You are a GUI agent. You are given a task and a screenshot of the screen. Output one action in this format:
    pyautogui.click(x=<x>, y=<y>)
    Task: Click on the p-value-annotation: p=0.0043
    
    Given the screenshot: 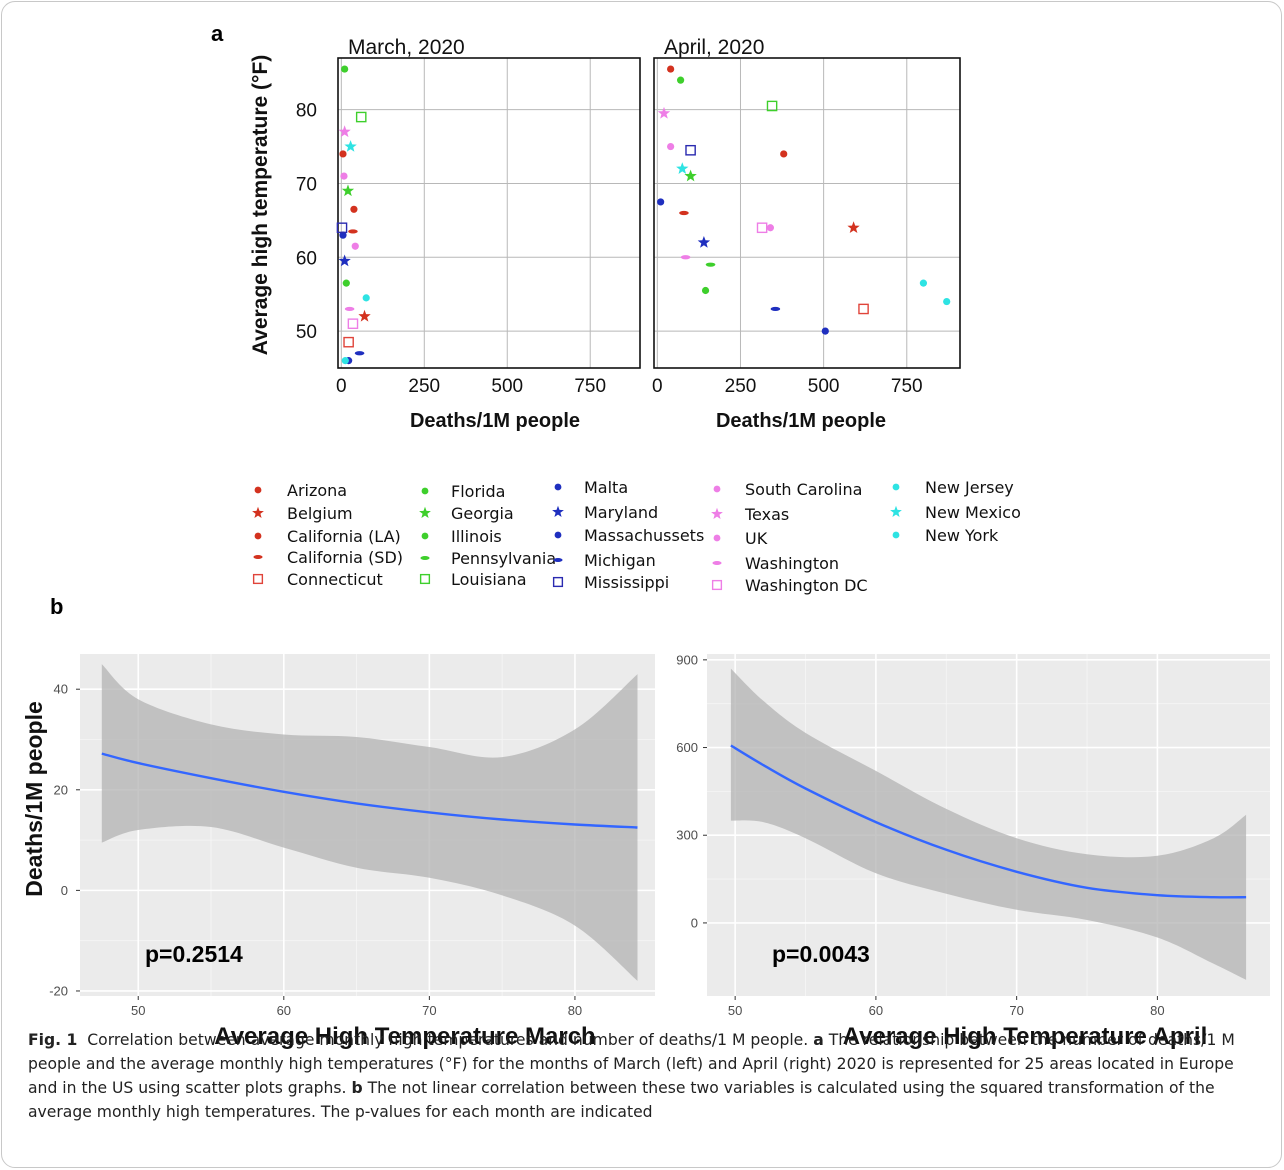 What is the action you would take?
    pyautogui.click(x=821, y=954)
    